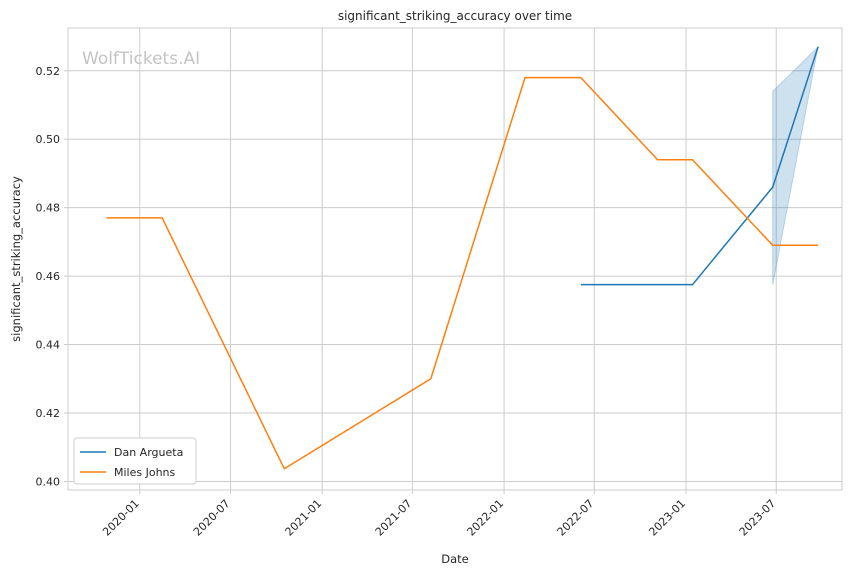 This screenshot has width=852, height=575. What do you see at coordinates (48, 481) in the screenshot?
I see `y-tick-label: 0.40` at bounding box center [48, 481].